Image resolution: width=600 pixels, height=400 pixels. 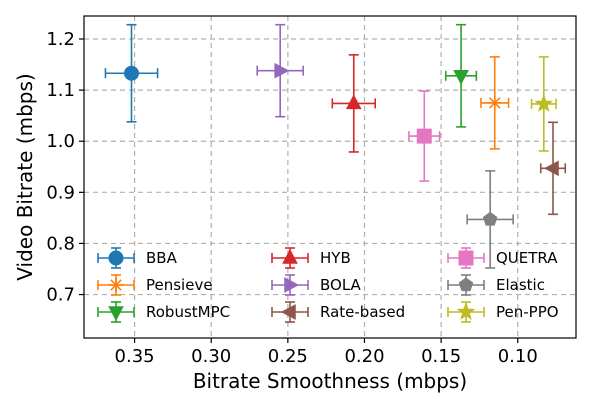 What do you see at coordinates (292, 285) in the screenshot?
I see `legend-marker-bola` at bounding box center [292, 285].